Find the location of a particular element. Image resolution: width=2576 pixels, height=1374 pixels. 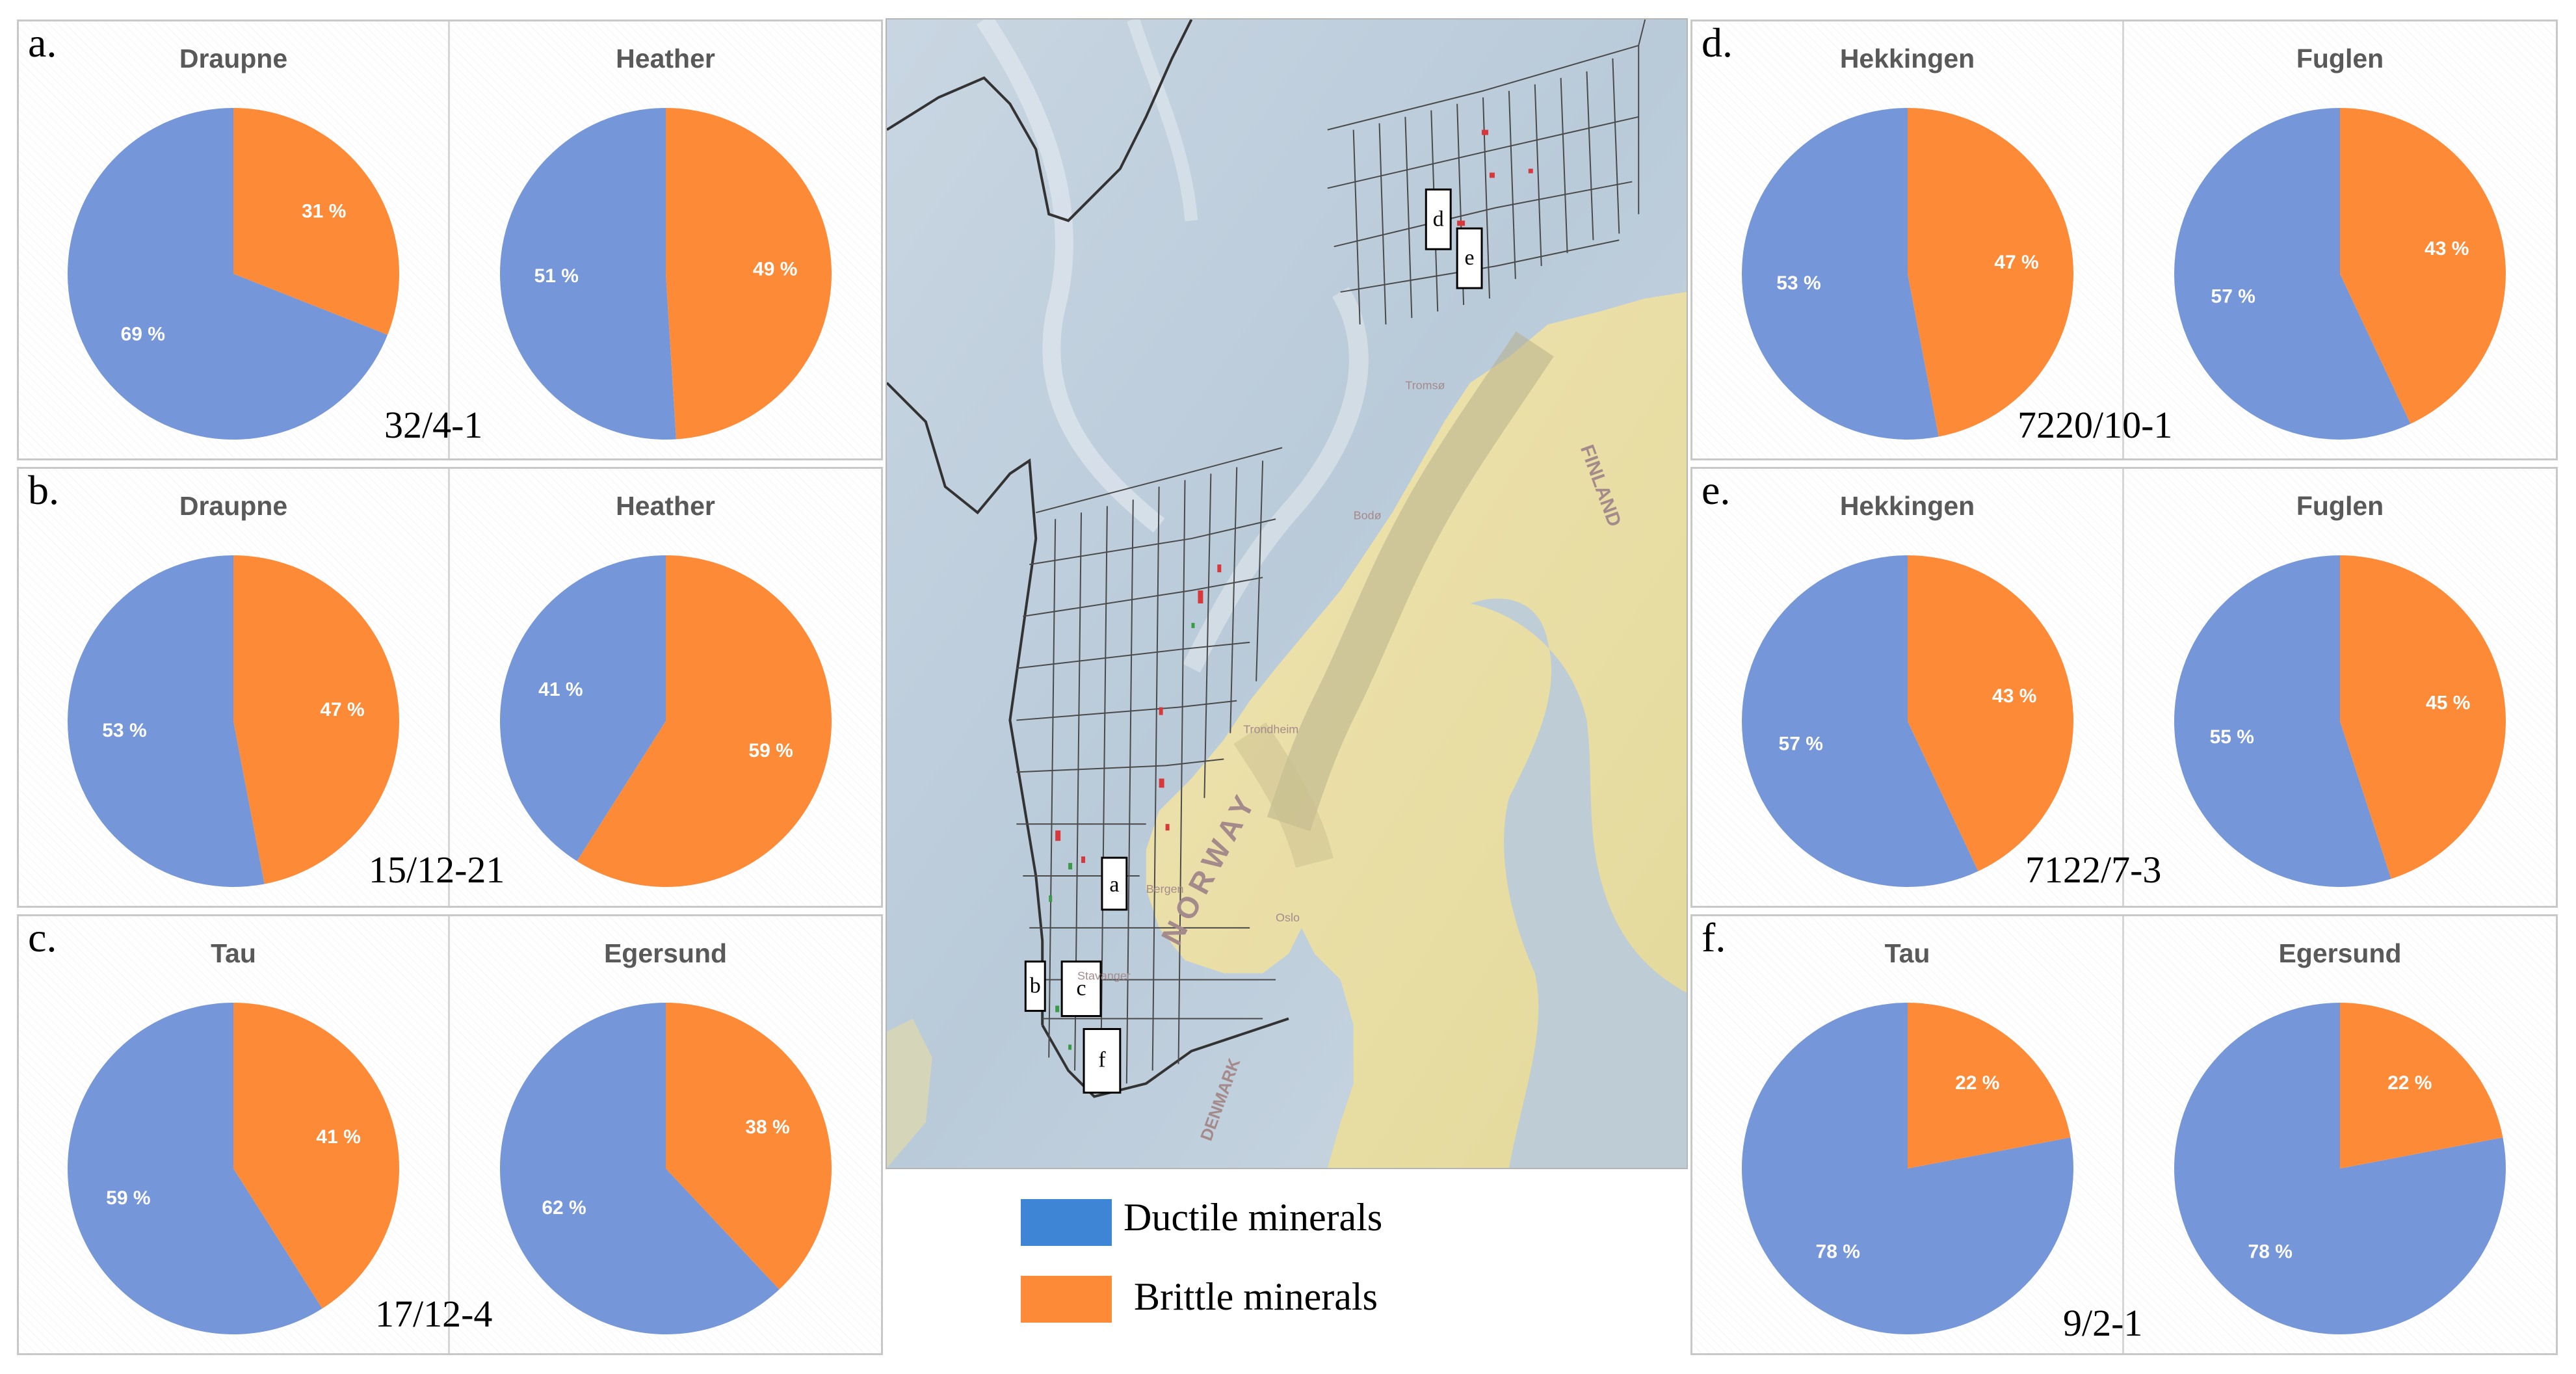

chart-cell: Tau 78 % 22 % is located at coordinates (1908, 1134).